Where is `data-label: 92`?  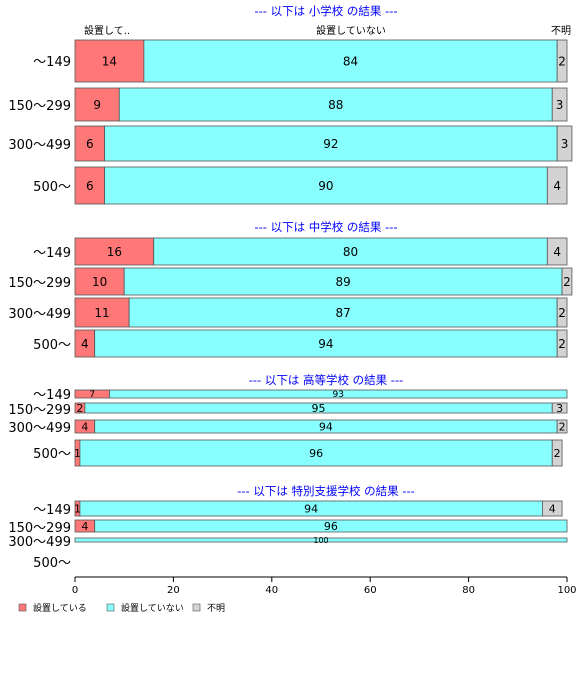
data-label: 92 is located at coordinates (330, 144).